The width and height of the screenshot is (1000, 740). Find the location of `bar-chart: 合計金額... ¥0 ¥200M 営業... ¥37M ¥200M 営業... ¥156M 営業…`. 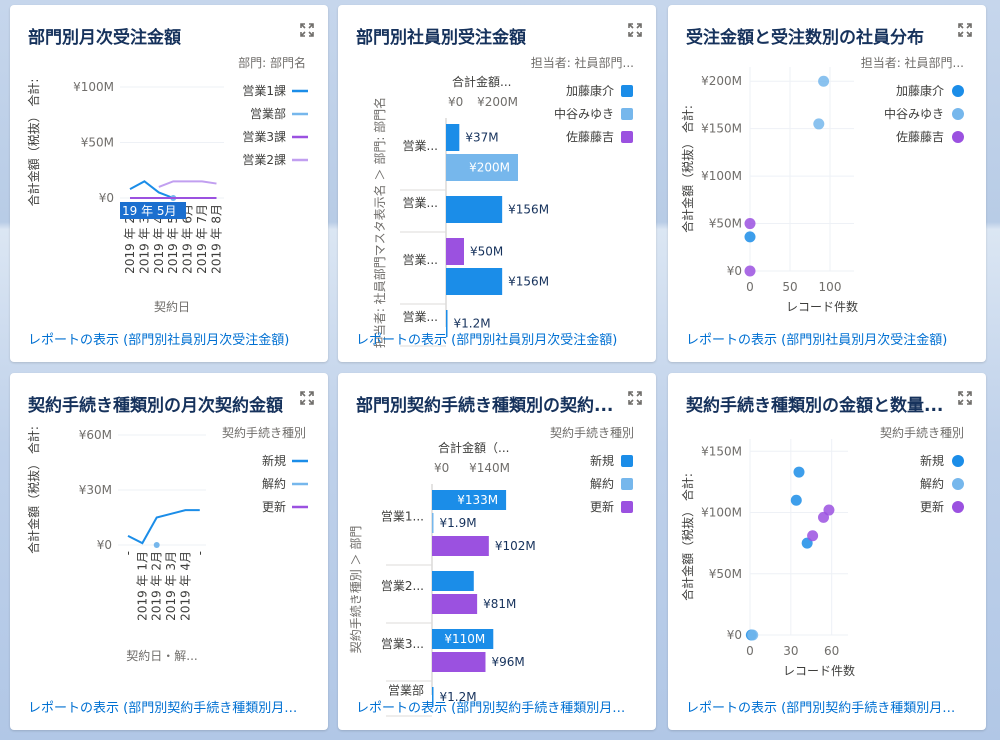

bar-chart: 合計金額... ¥0 ¥200M 営業... ¥37M ¥200M 営業... ¥156M 営業… is located at coordinates (503, 201).